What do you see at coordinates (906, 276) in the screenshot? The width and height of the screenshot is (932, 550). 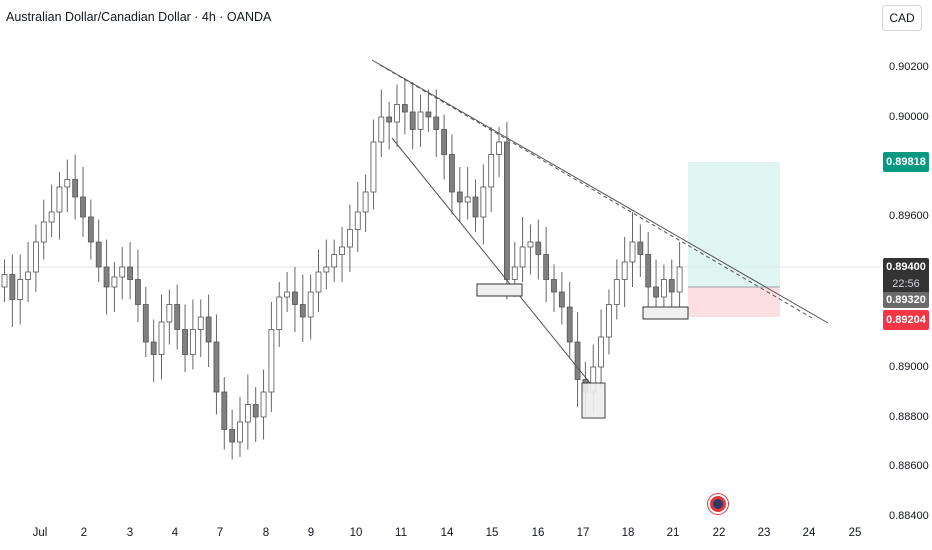 I see `last-price-tag: 0.89400 22:56` at bounding box center [906, 276].